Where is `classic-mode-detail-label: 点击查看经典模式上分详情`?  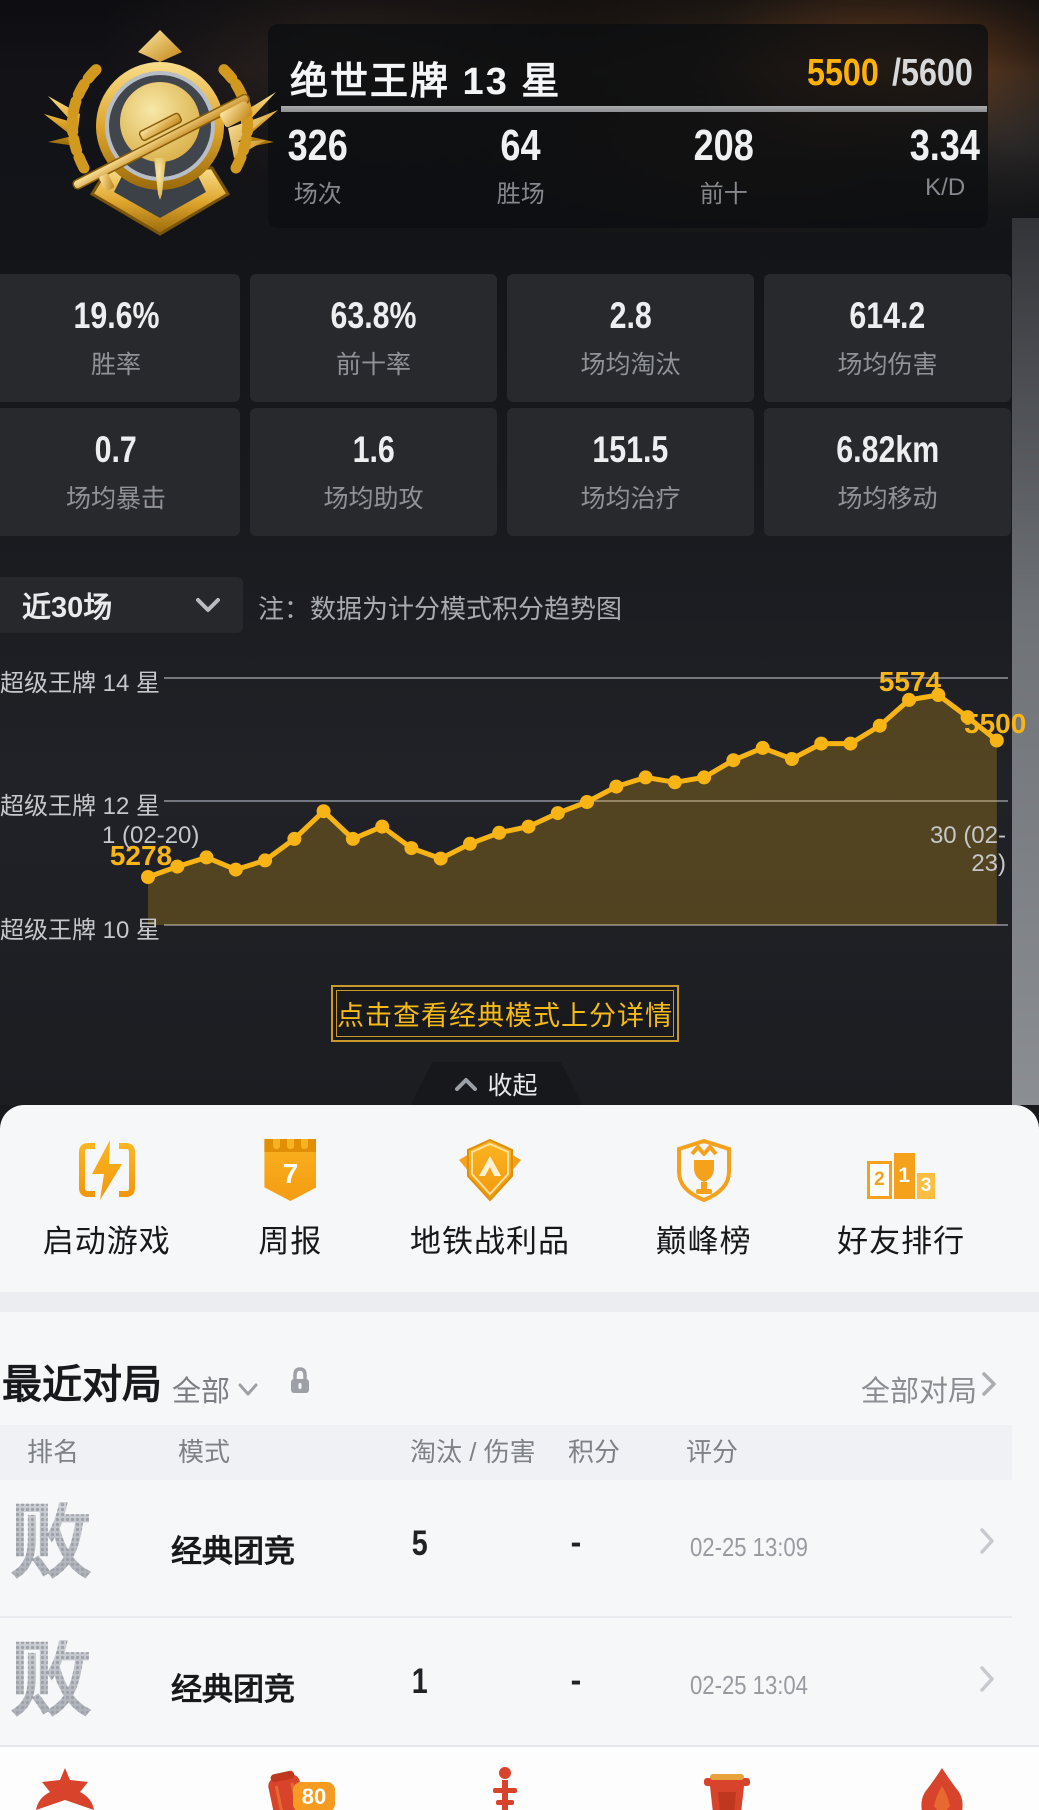
classic-mode-detail-label: 点击查看经典模式上分详情 is located at coordinates (505, 1013).